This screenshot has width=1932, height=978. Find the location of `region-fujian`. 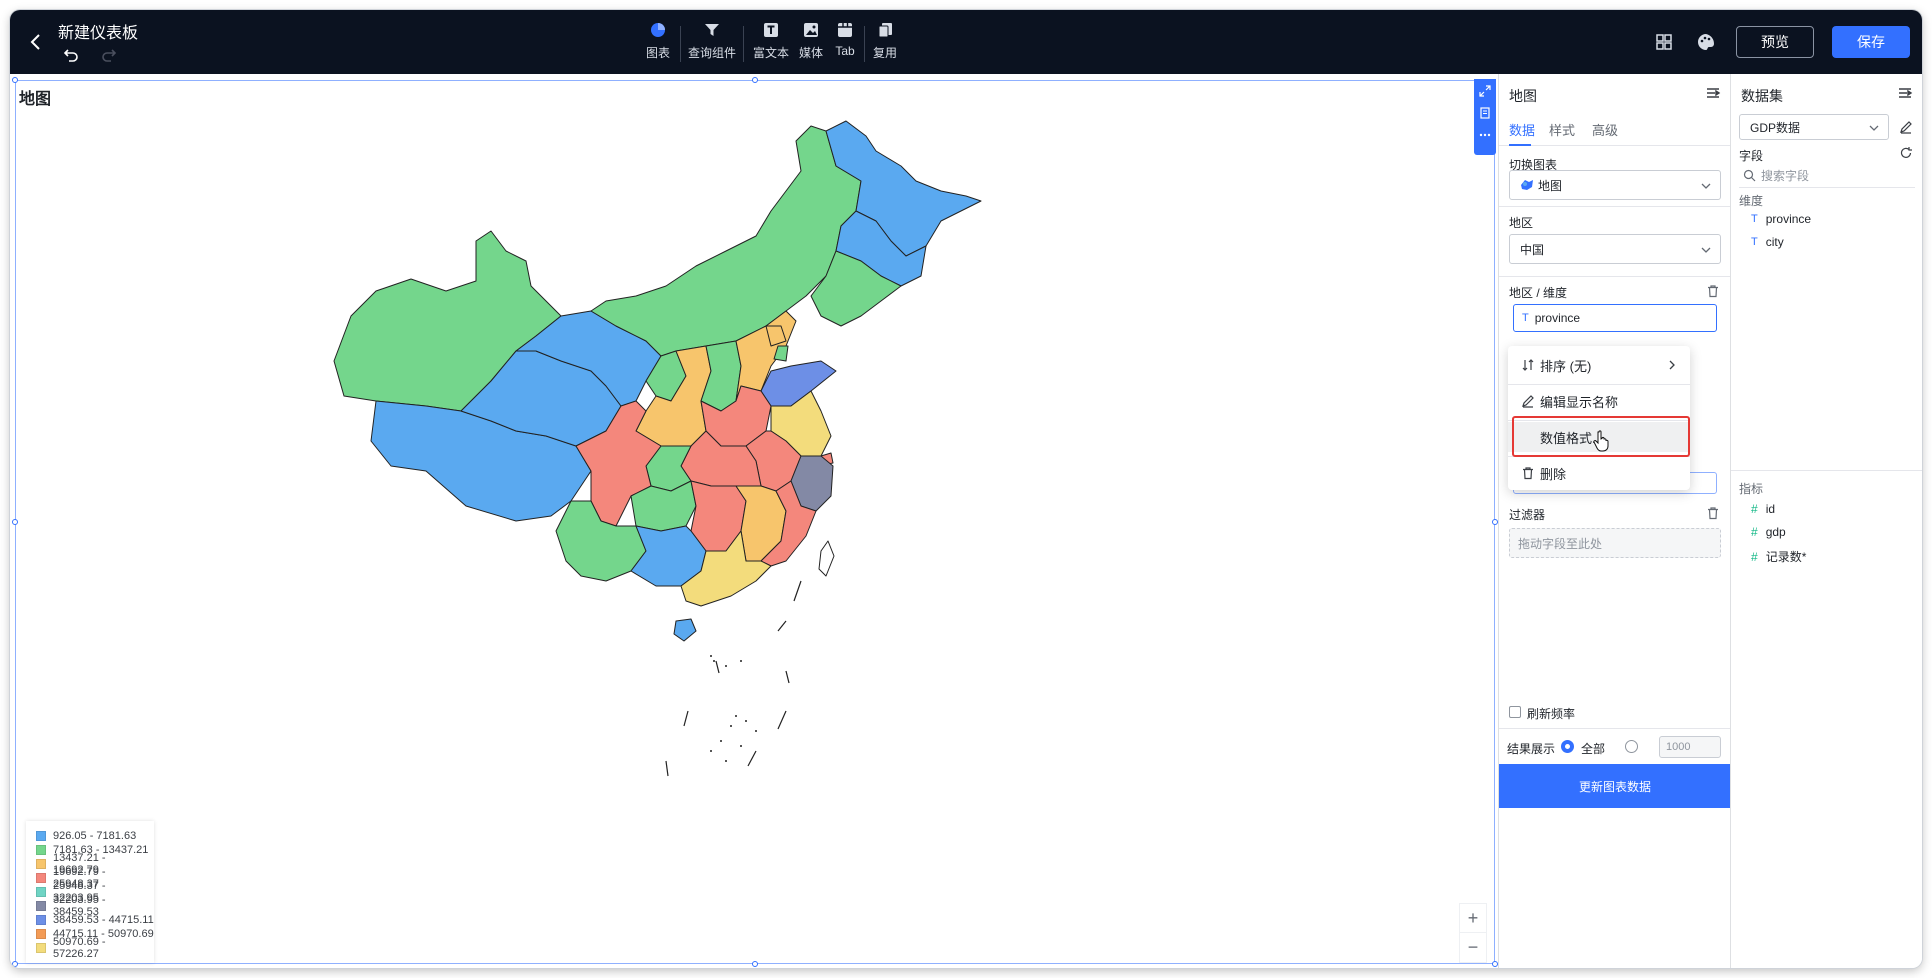

region-fujian is located at coordinates (788, 523).